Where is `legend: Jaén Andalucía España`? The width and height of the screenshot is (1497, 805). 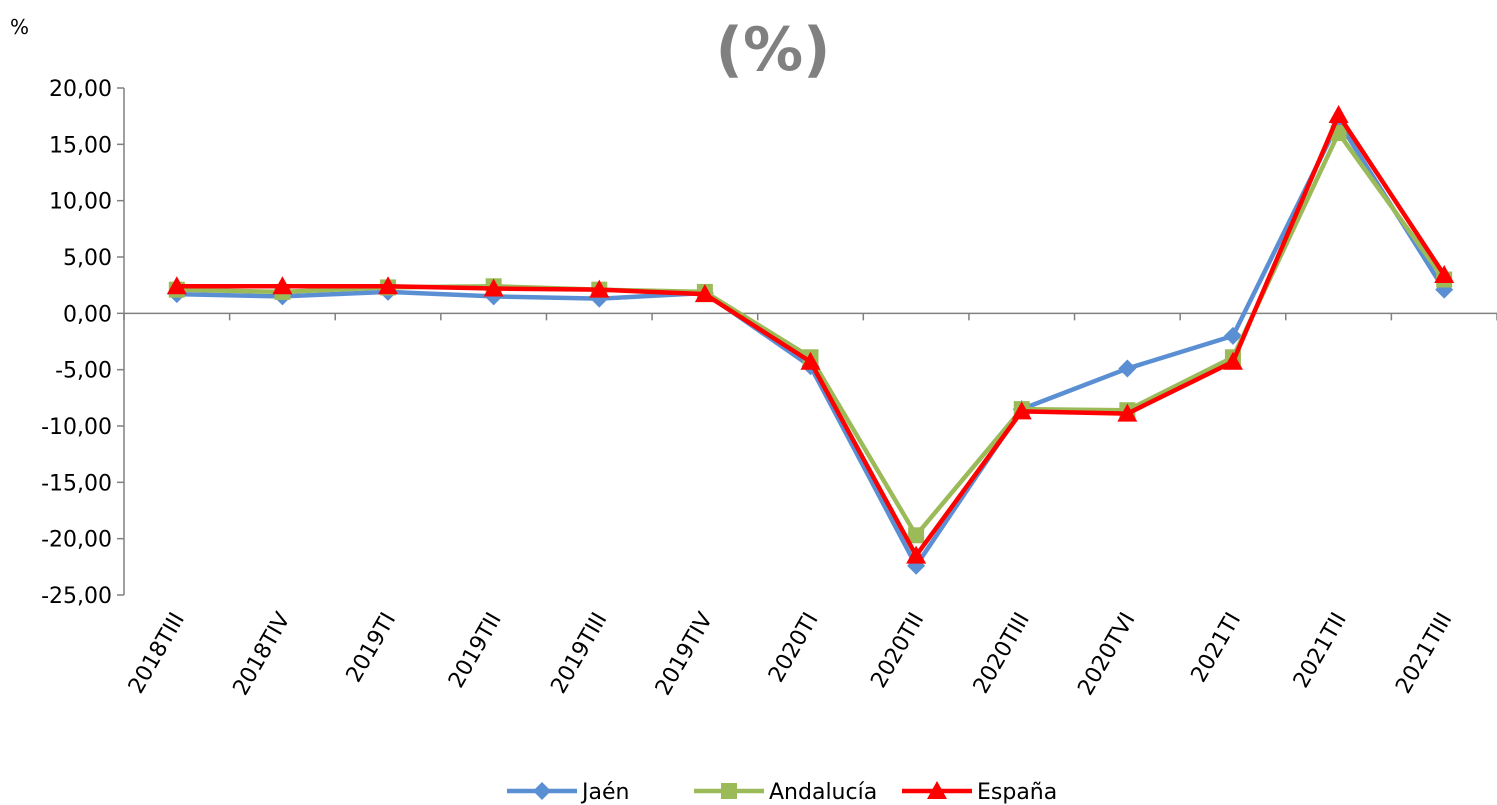 legend: Jaén Andalucía España is located at coordinates (782, 792).